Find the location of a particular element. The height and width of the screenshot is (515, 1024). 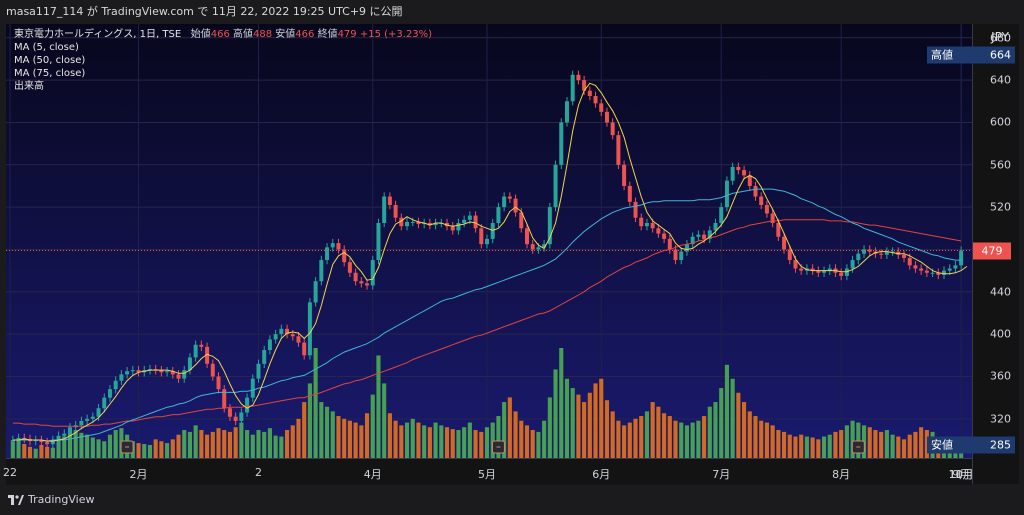

legend-ma5: MA (5, close) is located at coordinates (46, 47).